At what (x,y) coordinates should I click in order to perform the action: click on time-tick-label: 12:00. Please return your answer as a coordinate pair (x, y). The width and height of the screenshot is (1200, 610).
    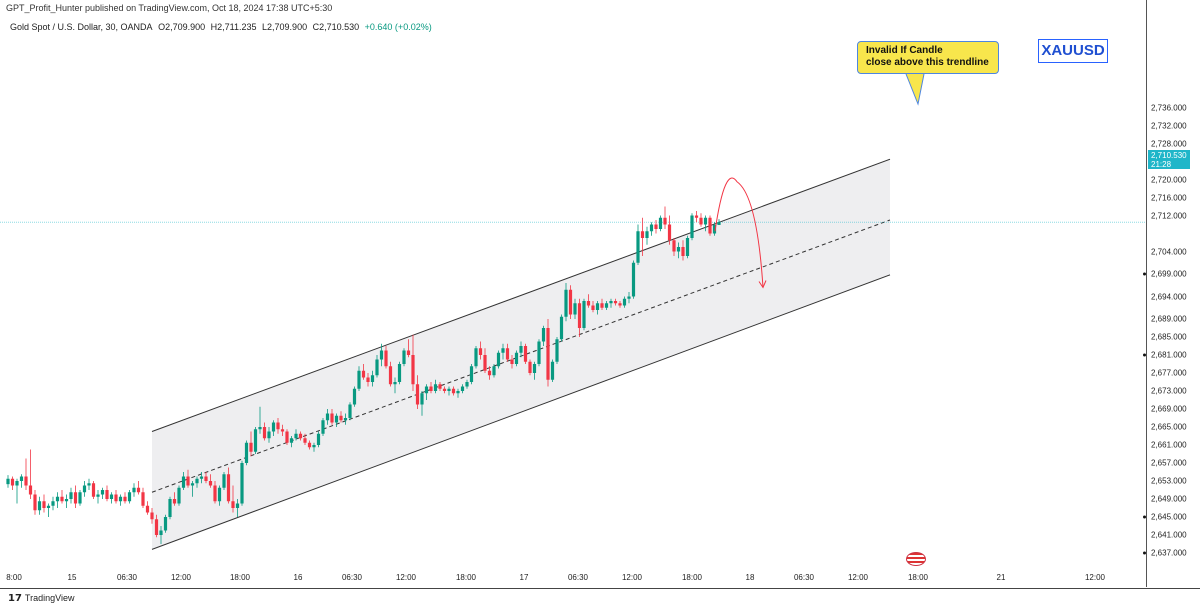
    Looking at the image, I should click on (406, 577).